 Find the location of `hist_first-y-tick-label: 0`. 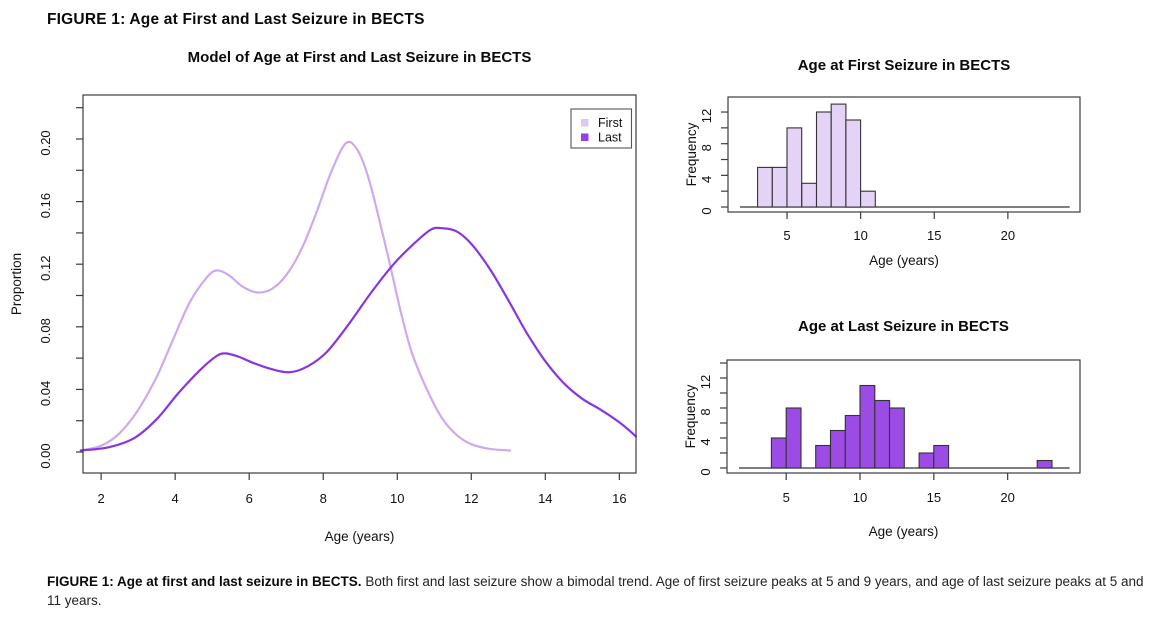

hist_first-y-tick-label: 0 is located at coordinates (706, 210).